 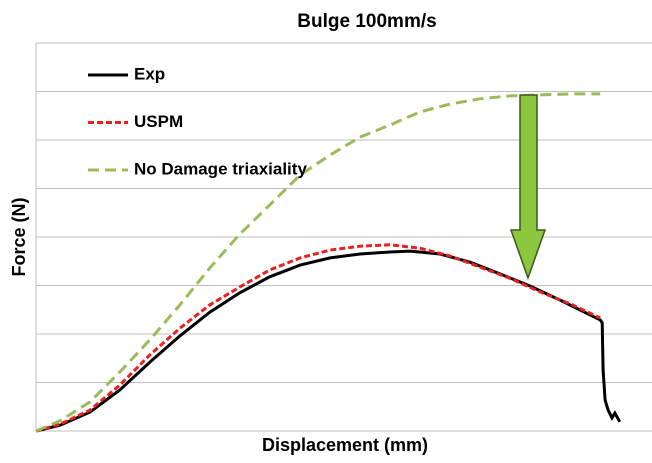 What do you see at coordinates (345, 445) in the screenshot?
I see `x-axis-label: Displacement (mm)` at bounding box center [345, 445].